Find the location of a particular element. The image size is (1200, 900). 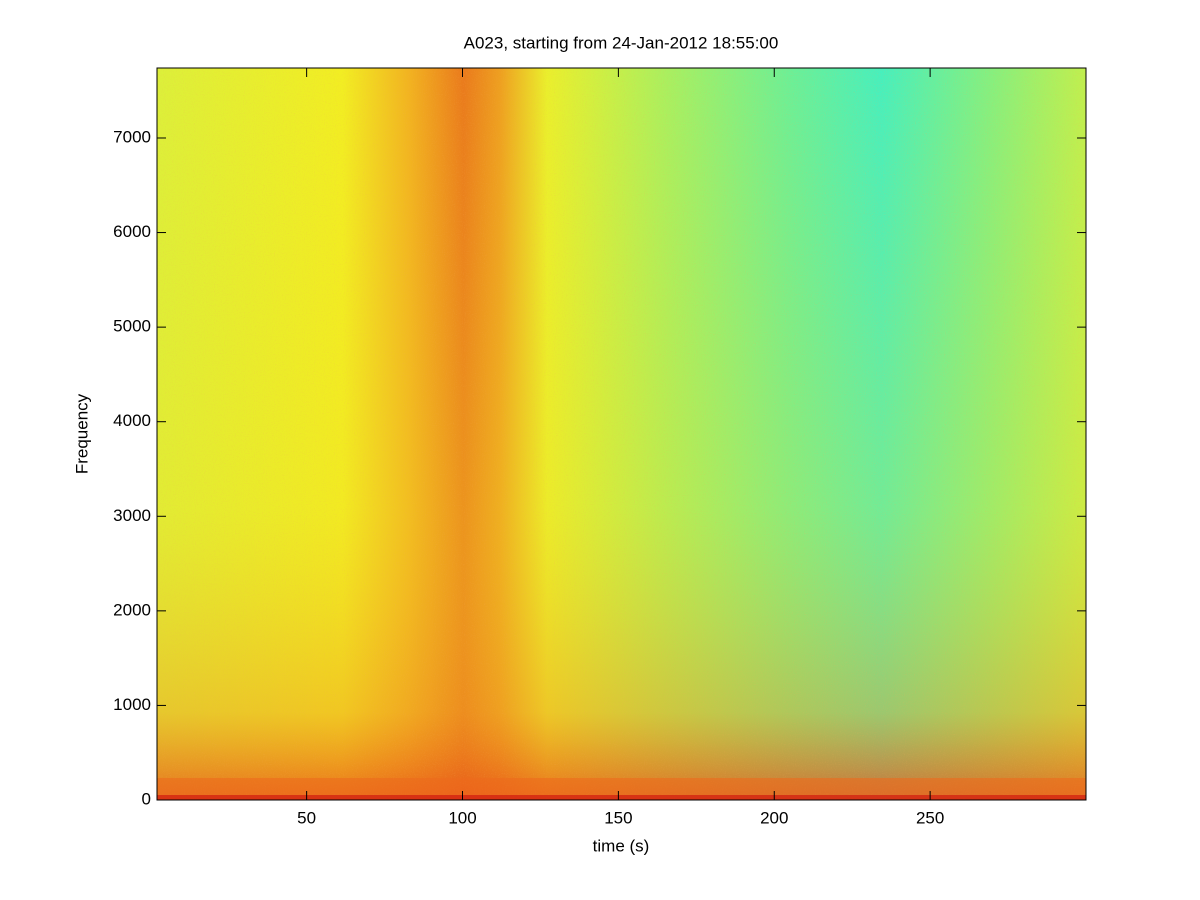

x-tick-label: 250 is located at coordinates (930, 817).